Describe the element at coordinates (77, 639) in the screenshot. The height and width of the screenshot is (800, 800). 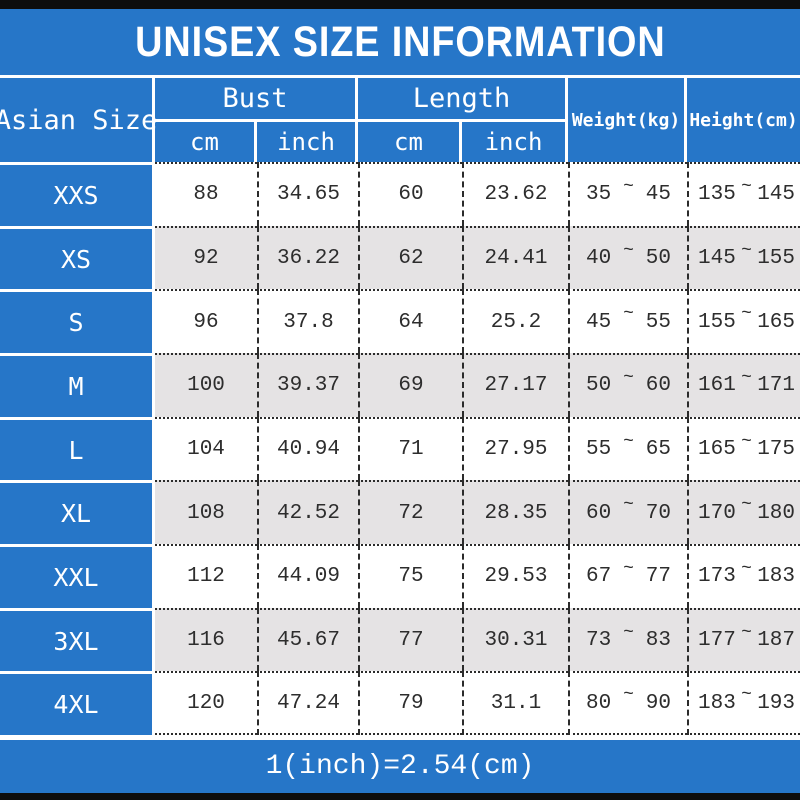
I see `size-cell: 3XL` at that location.